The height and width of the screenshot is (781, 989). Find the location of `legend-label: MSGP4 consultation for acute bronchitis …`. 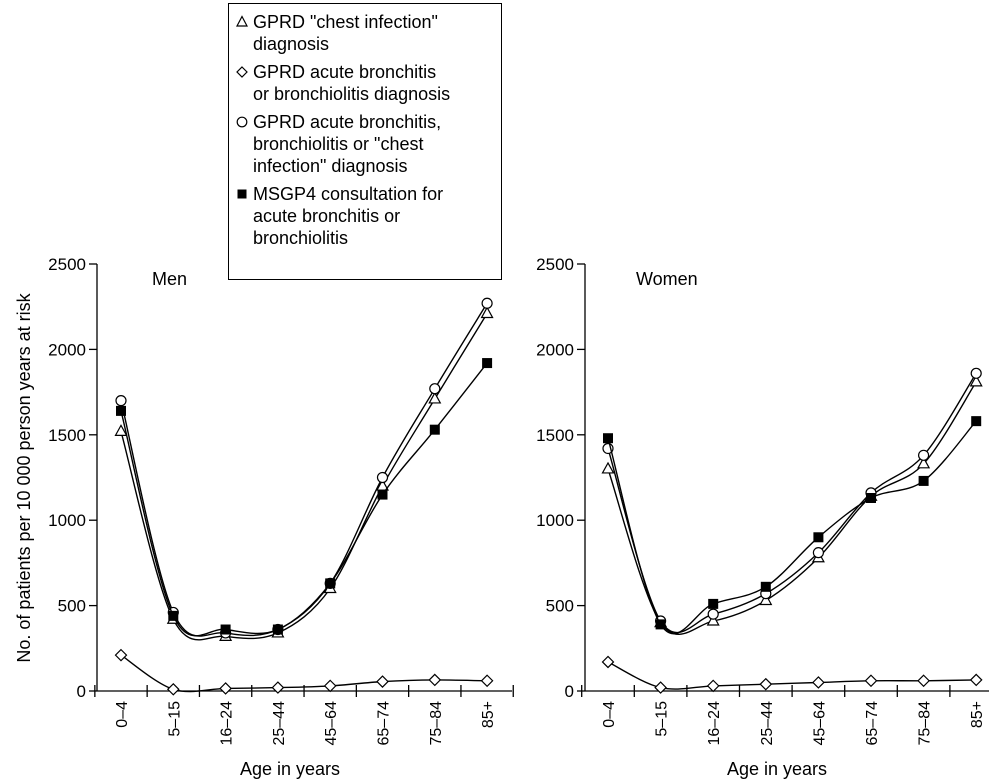

legend-label: MSGP4 consultation for acute bronchitis … is located at coordinates (348, 216).